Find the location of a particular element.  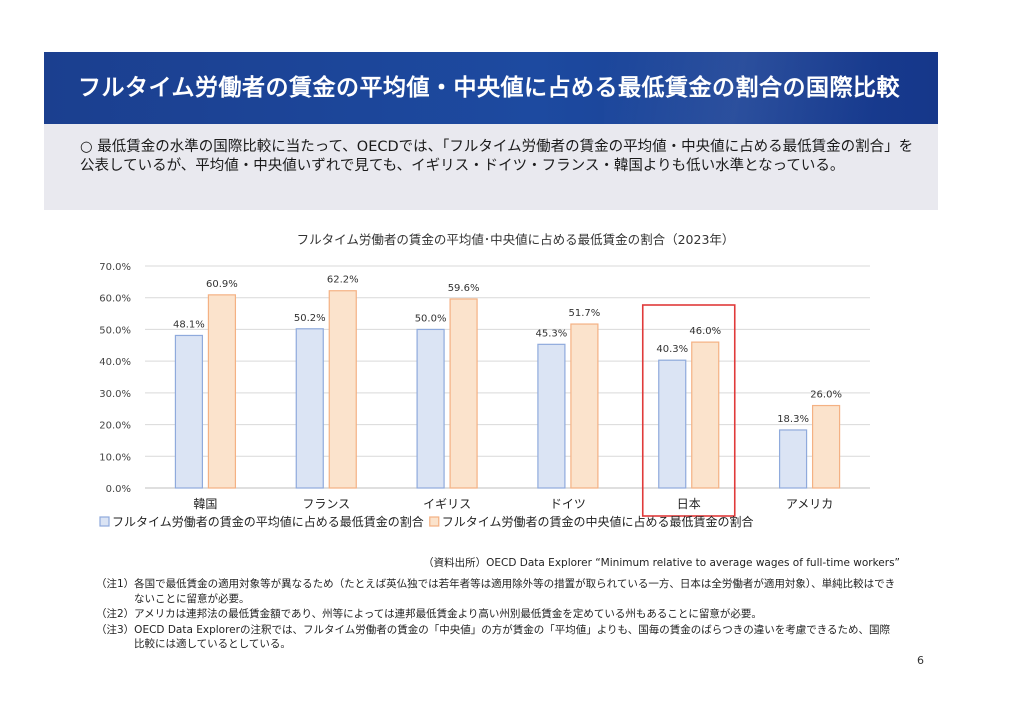

x-tick-label: ドイツ is located at coordinates (568, 504).